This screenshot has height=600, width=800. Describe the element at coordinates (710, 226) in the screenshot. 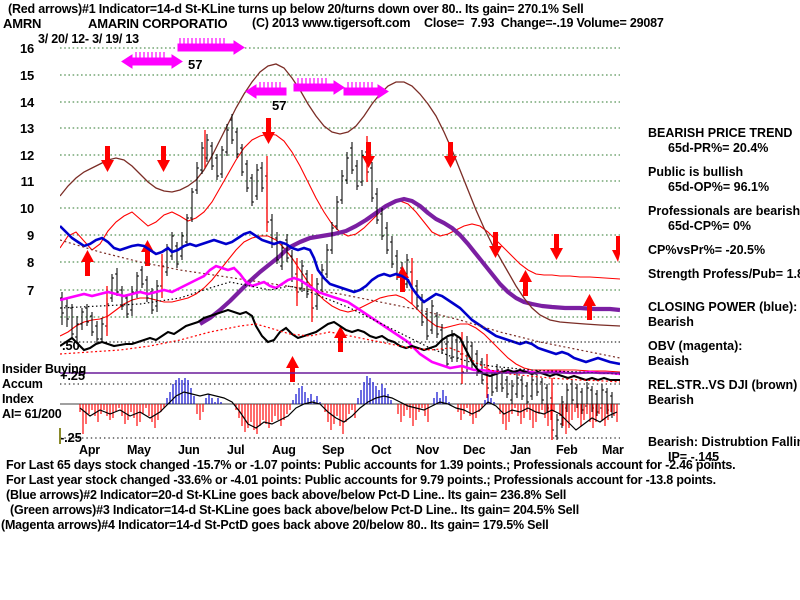

I see `professional-sentiment-value: 65d-CP%= 0%` at that location.